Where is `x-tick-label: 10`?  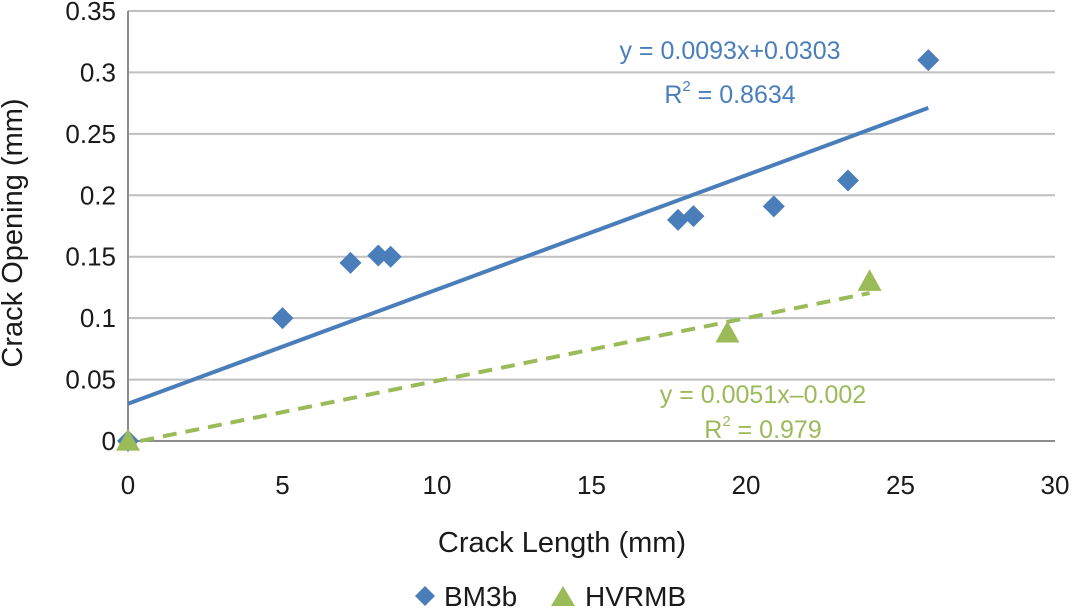 x-tick-label: 10 is located at coordinates (437, 485).